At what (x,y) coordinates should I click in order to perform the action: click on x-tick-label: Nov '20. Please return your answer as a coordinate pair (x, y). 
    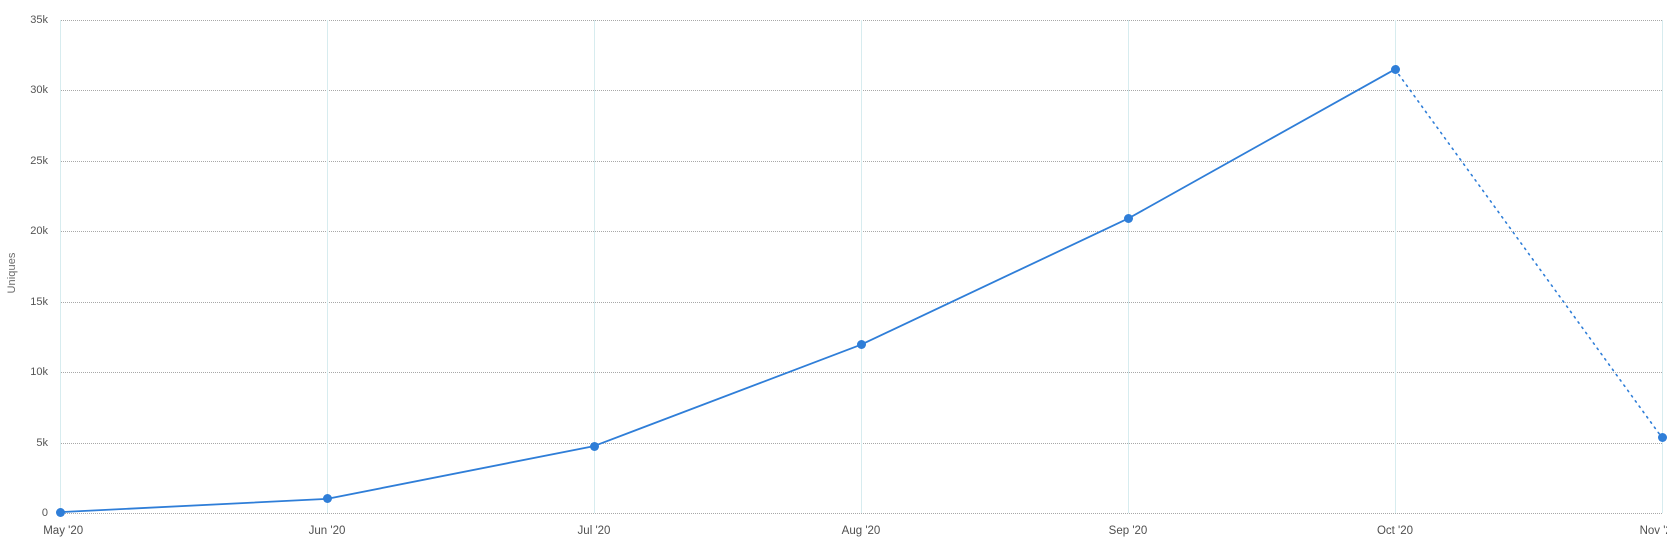
    Looking at the image, I should click on (1653, 531).